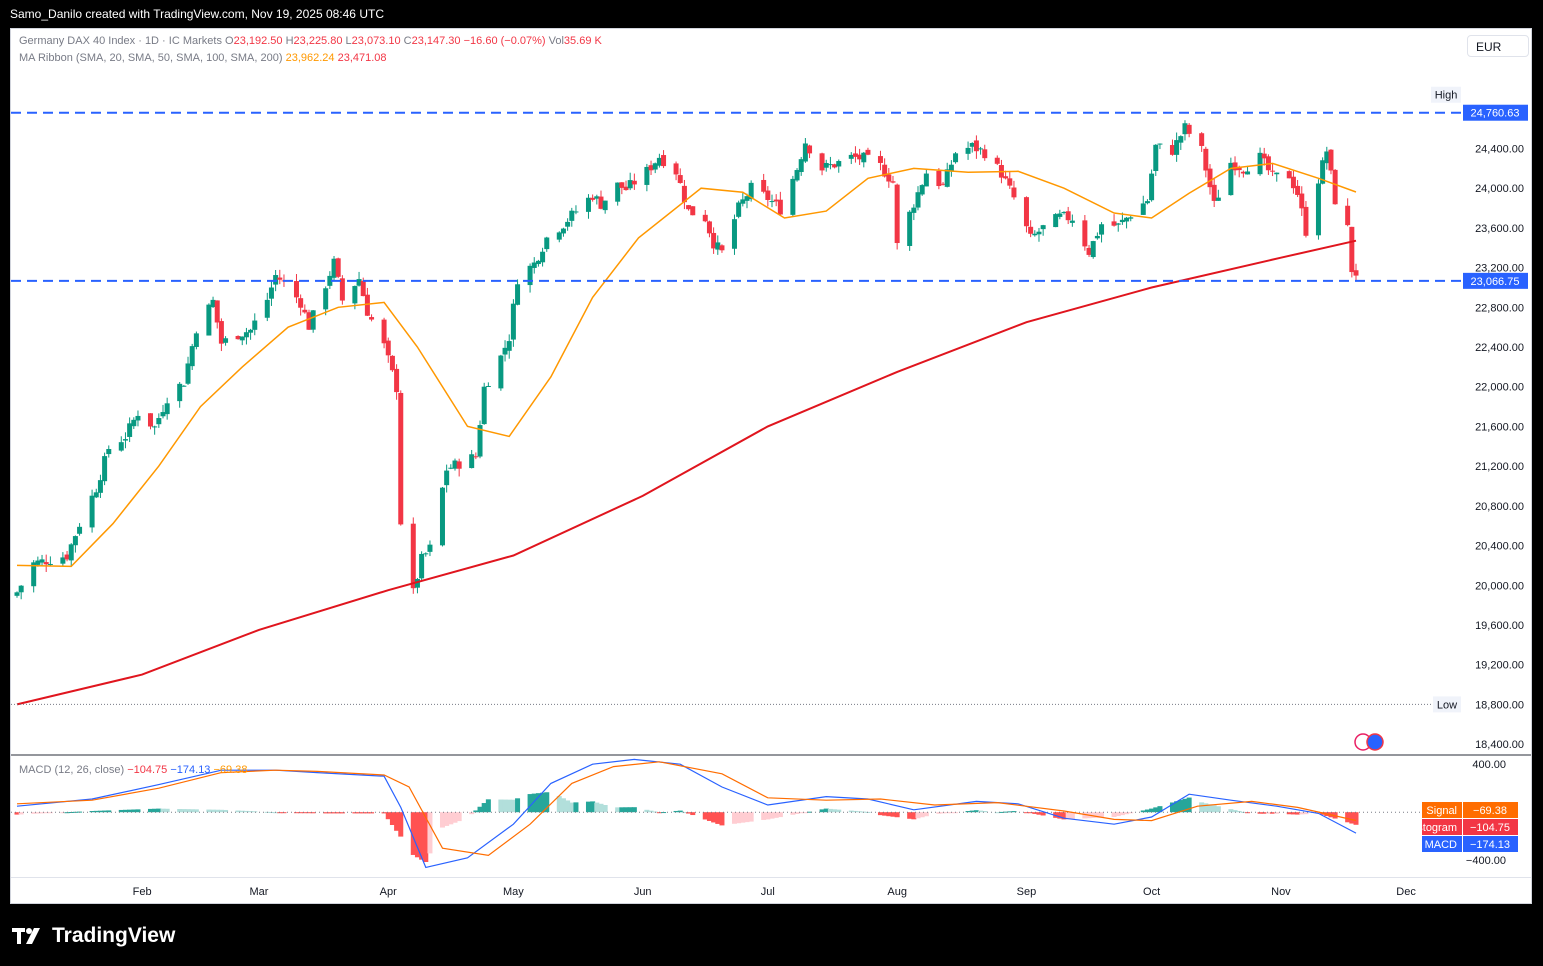 Image resolution: width=1543 pixels, height=966 pixels. I want to click on macd-tag-name: Histogram, so click(1432, 828).